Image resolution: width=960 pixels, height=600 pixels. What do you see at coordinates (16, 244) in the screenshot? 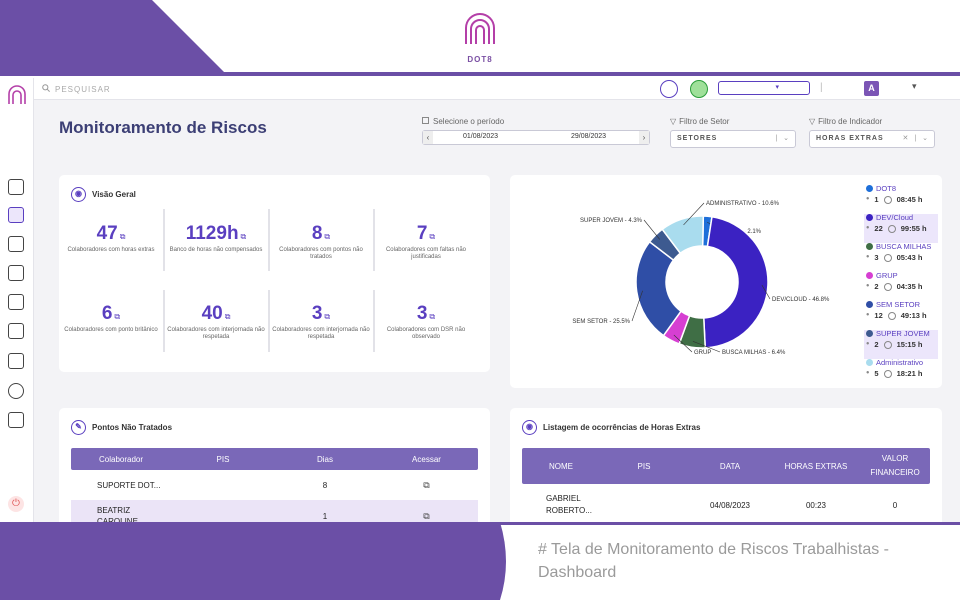
I see `fingerprint-menu-icon` at bounding box center [16, 244].